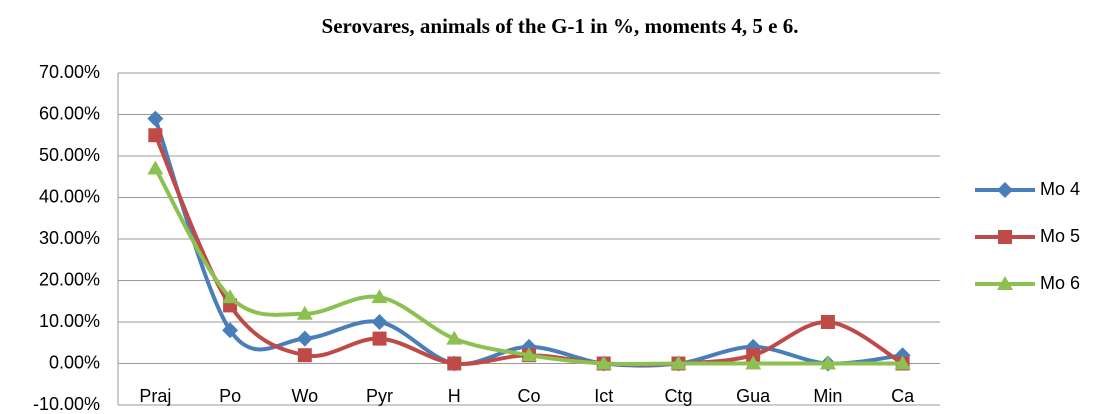 The width and height of the screenshot is (1100, 414). I want to click on x-tick-label: Wo, so click(304, 396).